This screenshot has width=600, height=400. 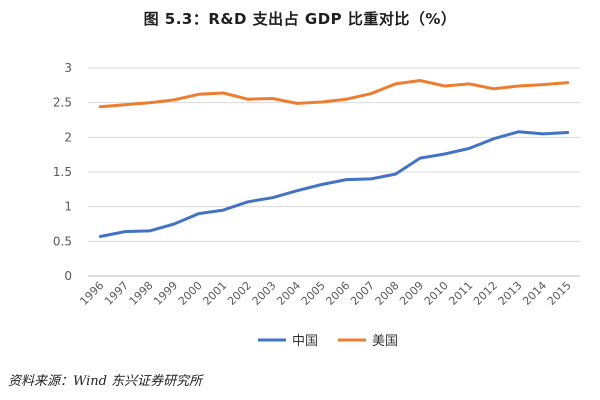 What do you see at coordinates (411, 293) in the screenshot?
I see `x-tick-label: 2009` at bounding box center [411, 293].